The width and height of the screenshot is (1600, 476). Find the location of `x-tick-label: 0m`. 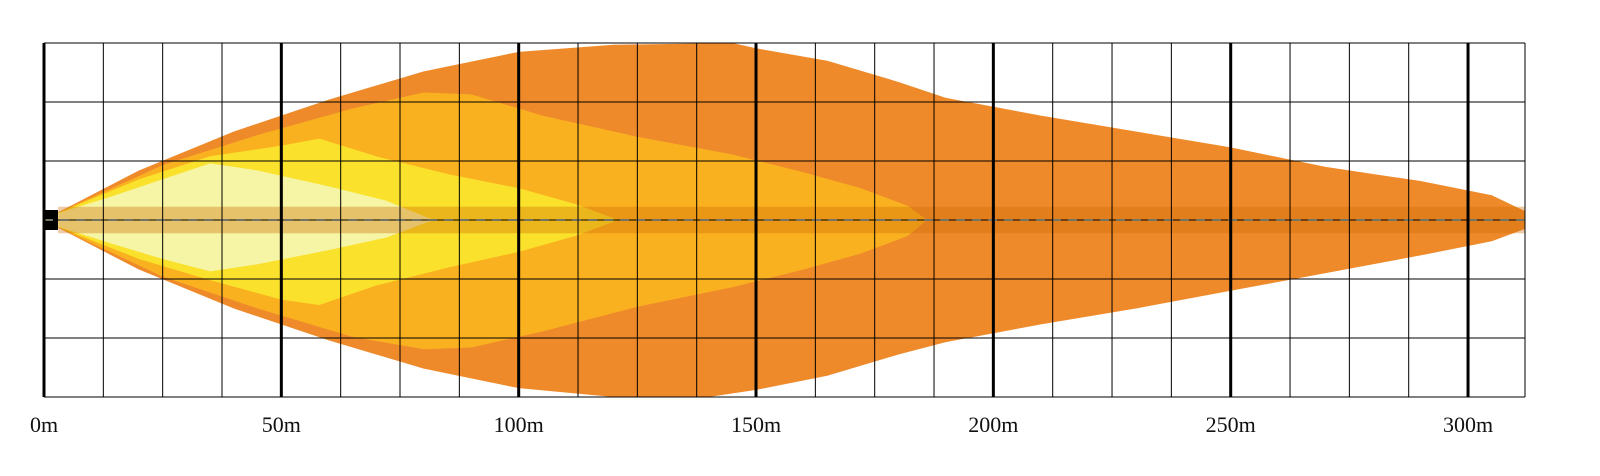

x-tick-label: 0m is located at coordinates (44, 424).